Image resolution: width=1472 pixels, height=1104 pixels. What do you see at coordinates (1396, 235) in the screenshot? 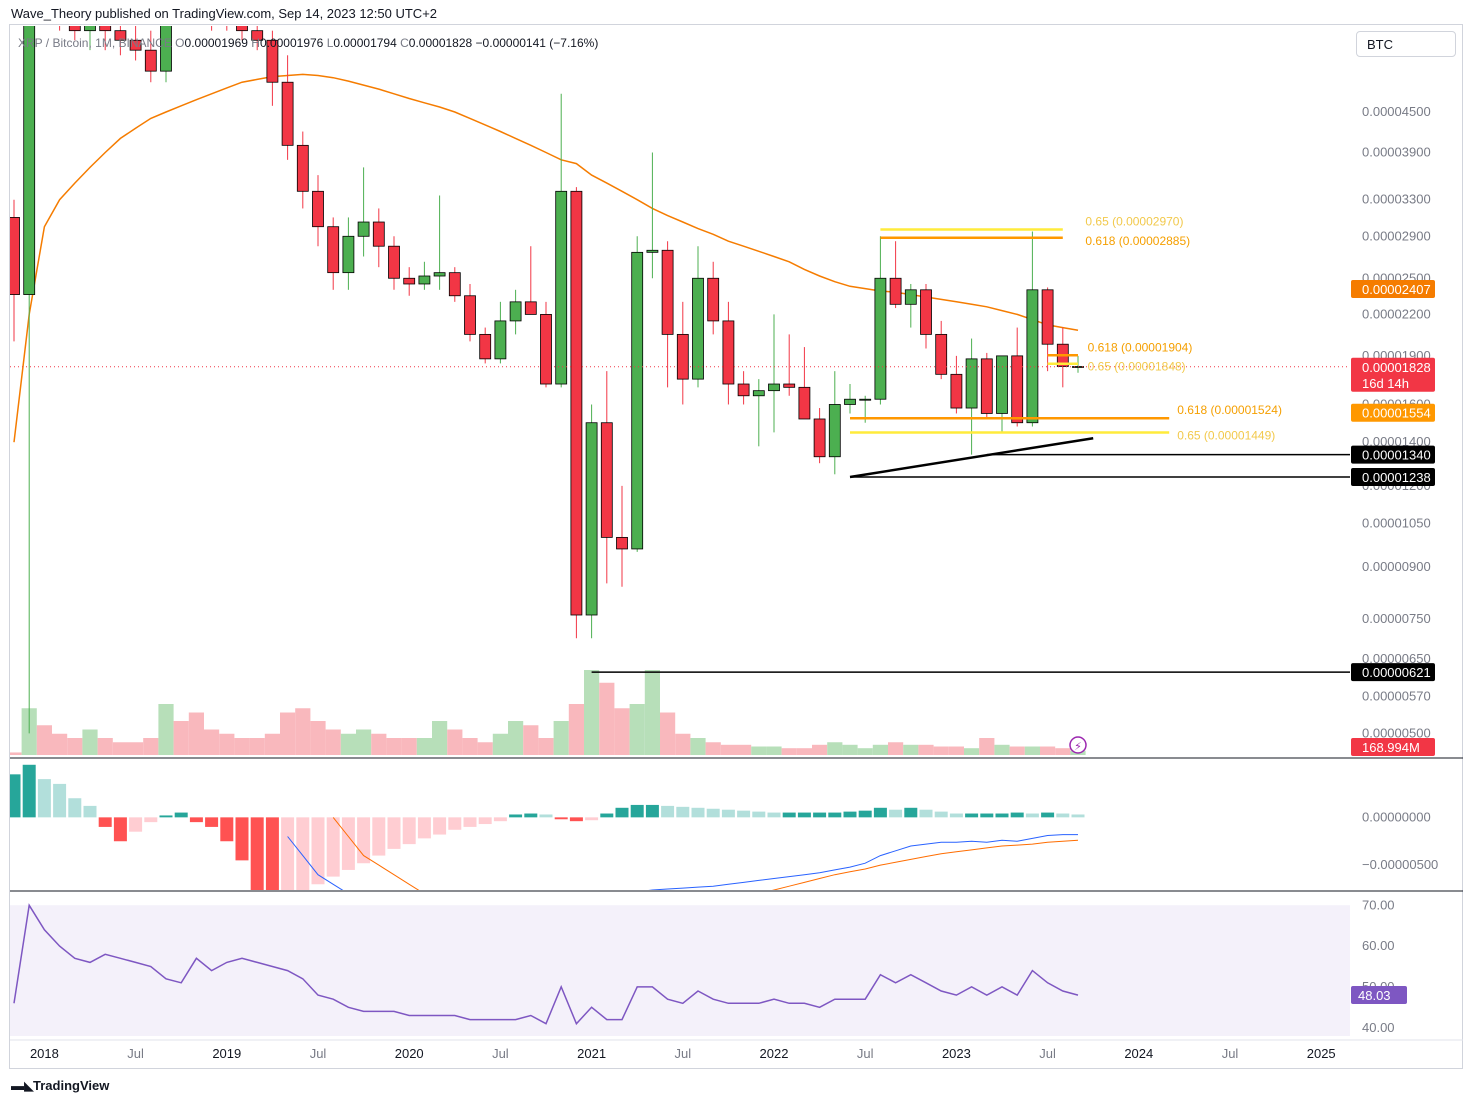
I see `price-axis-tick: 0.00002900` at bounding box center [1396, 235].